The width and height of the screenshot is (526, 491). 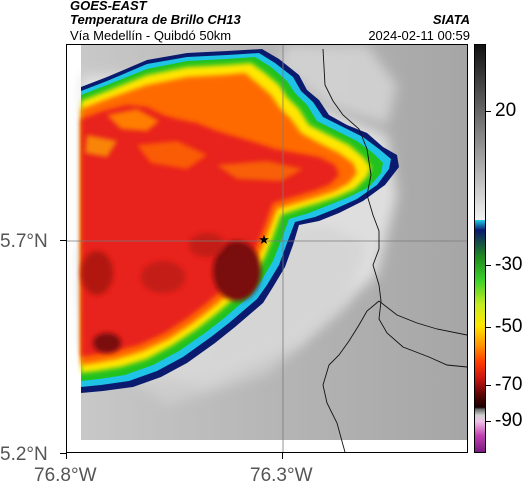 What do you see at coordinates (480, 248) in the screenshot?
I see `colorbar` at bounding box center [480, 248].